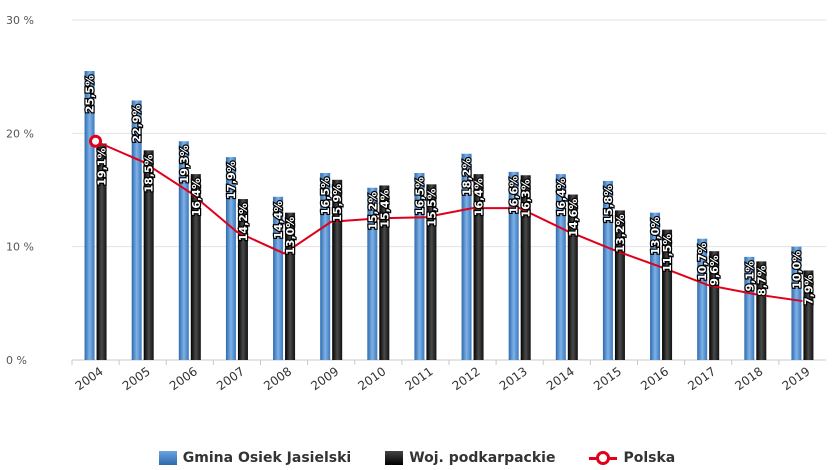 The height and width of the screenshot is (470, 834). What do you see at coordinates (16, 360) in the screenshot?
I see `y-tick-label: 0 %` at bounding box center [16, 360].